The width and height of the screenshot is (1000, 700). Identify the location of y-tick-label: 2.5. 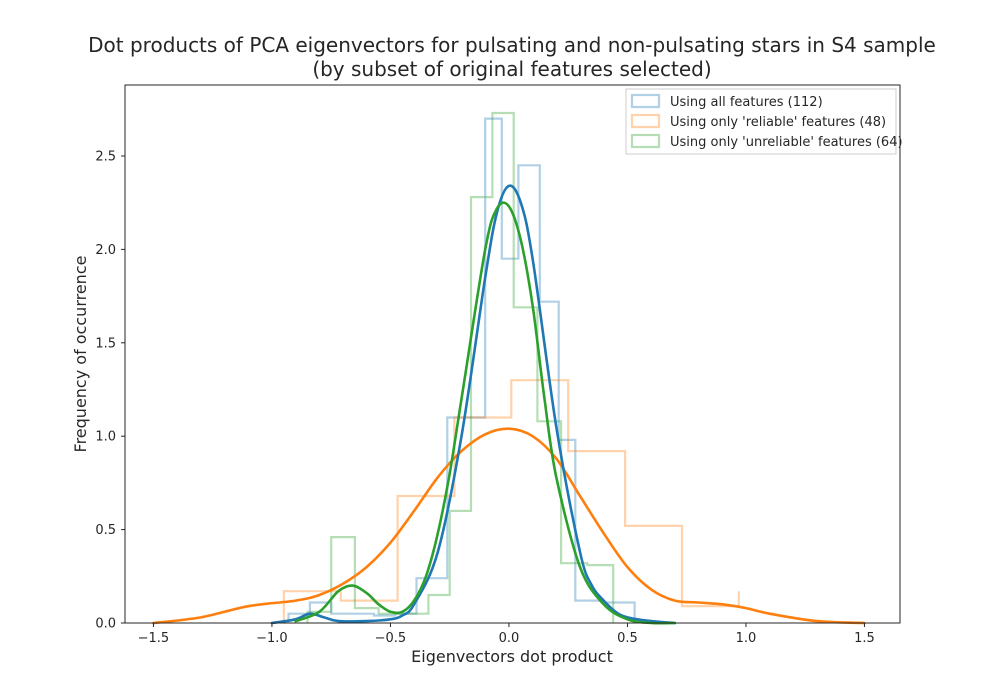
(105, 156).